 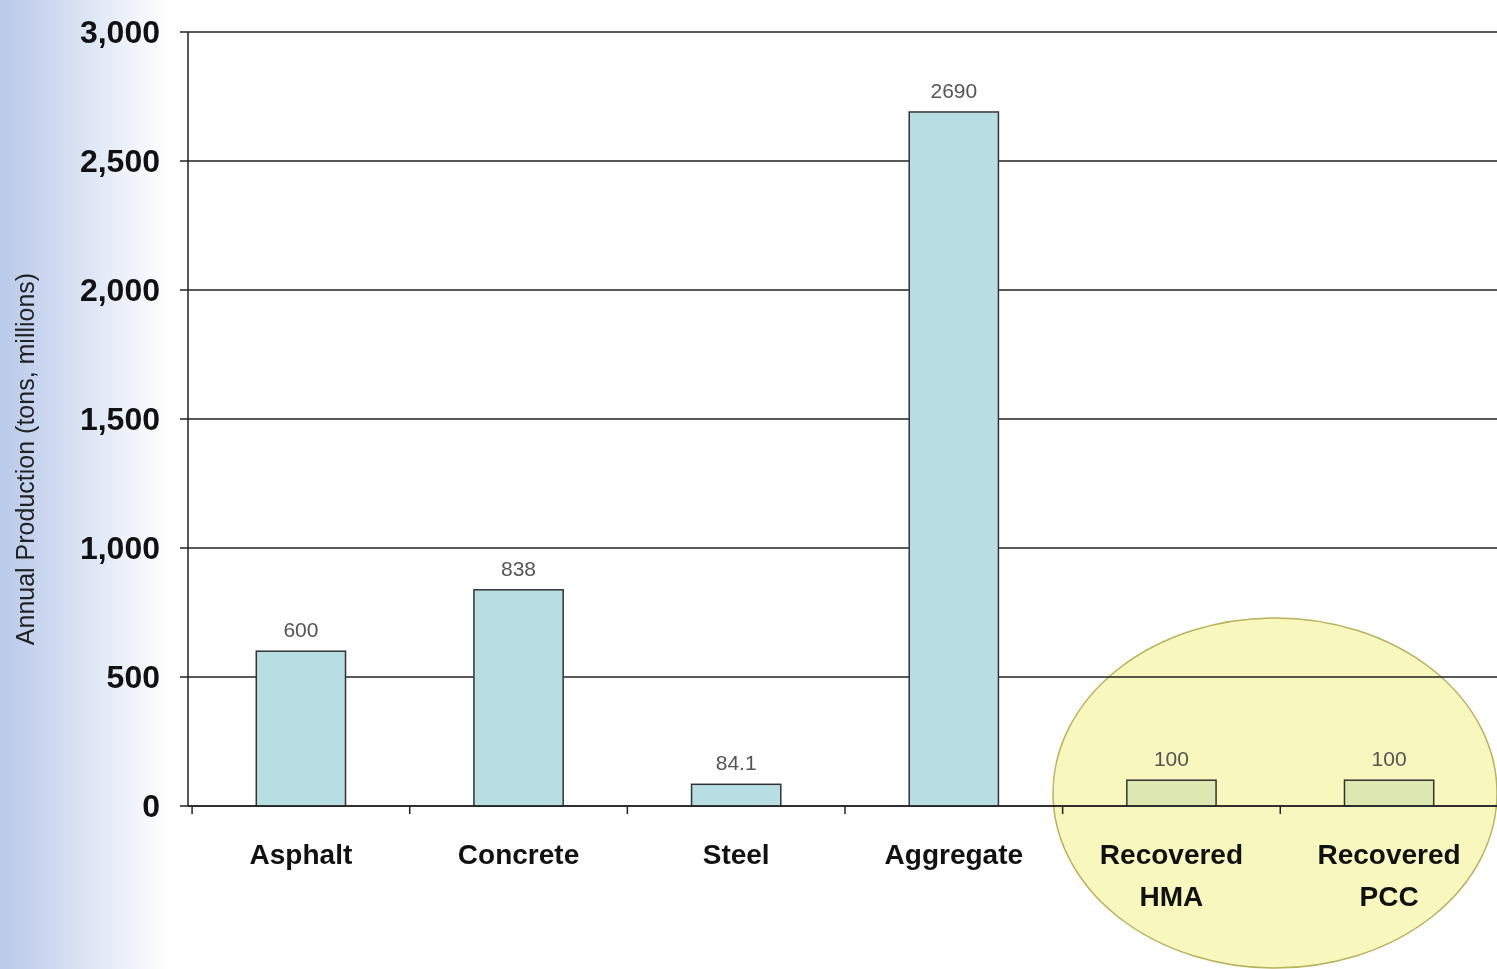 I want to click on x-tick-label: Recovered HMA, so click(x=1171, y=875).